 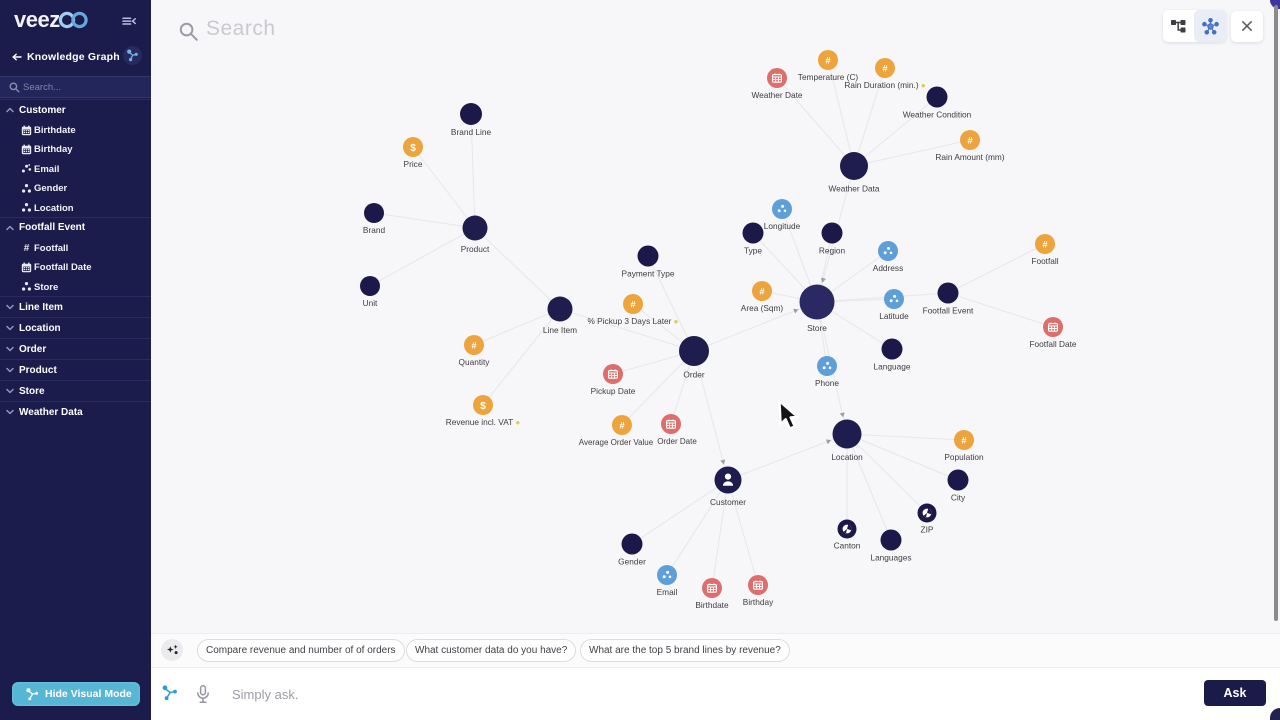 I want to click on svg-text: Revenue incl. VAT ●, so click(x=483, y=422).